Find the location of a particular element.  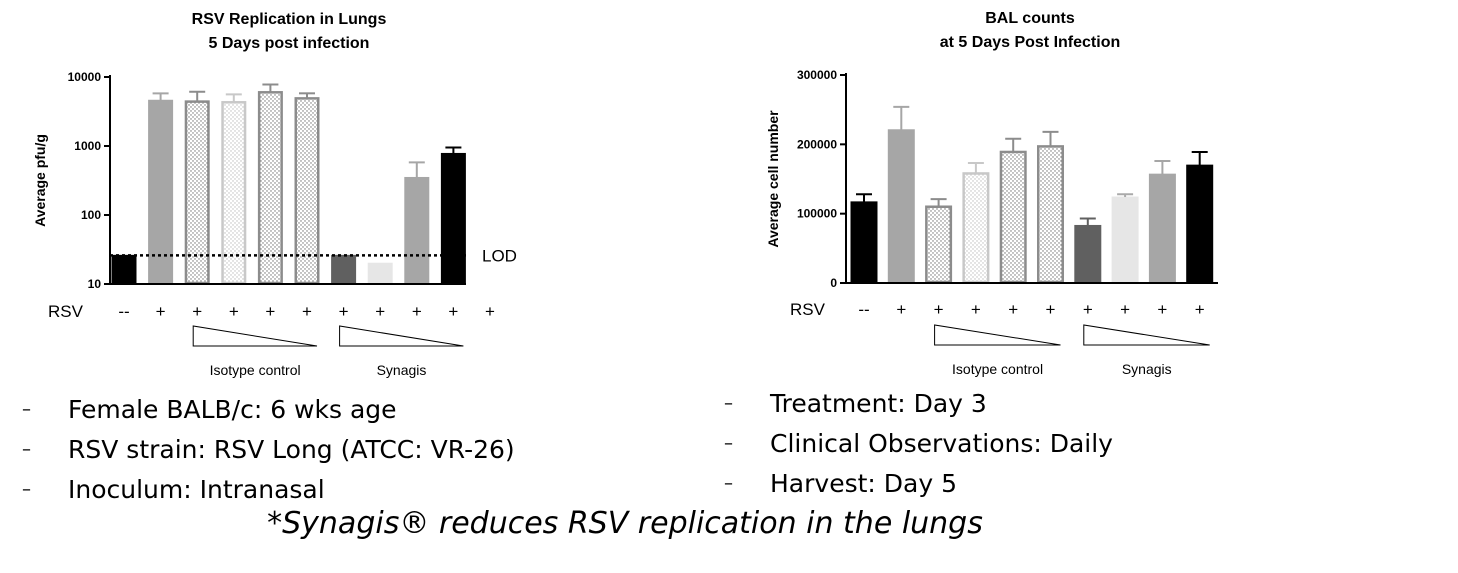

y-tick-label: 200000 is located at coordinates (817, 144).